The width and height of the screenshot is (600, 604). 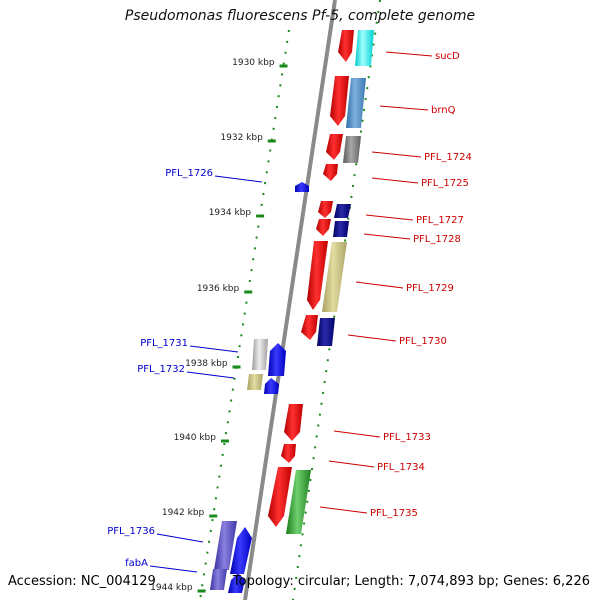 What do you see at coordinates (334, 147) in the screenshot?
I see `gene-PFL_1724-arrow` at bounding box center [334, 147].